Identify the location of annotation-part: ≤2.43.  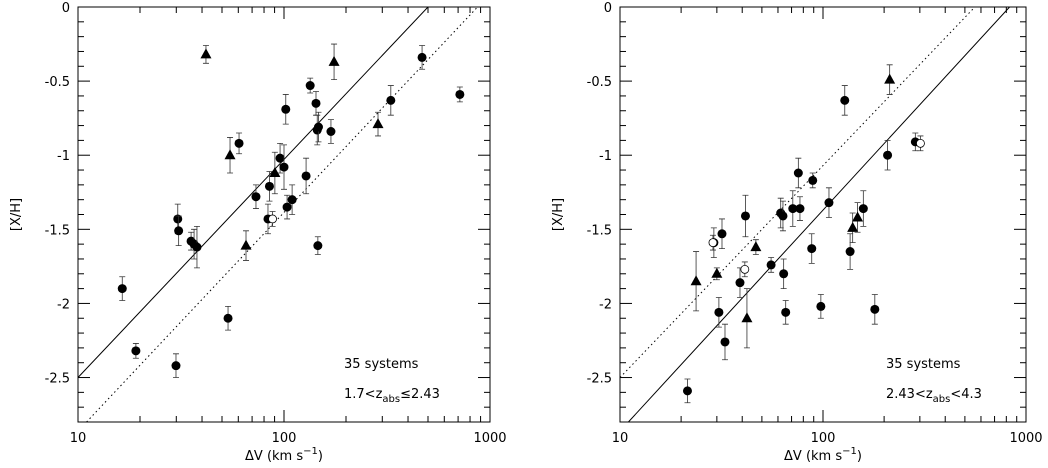
(420, 394).